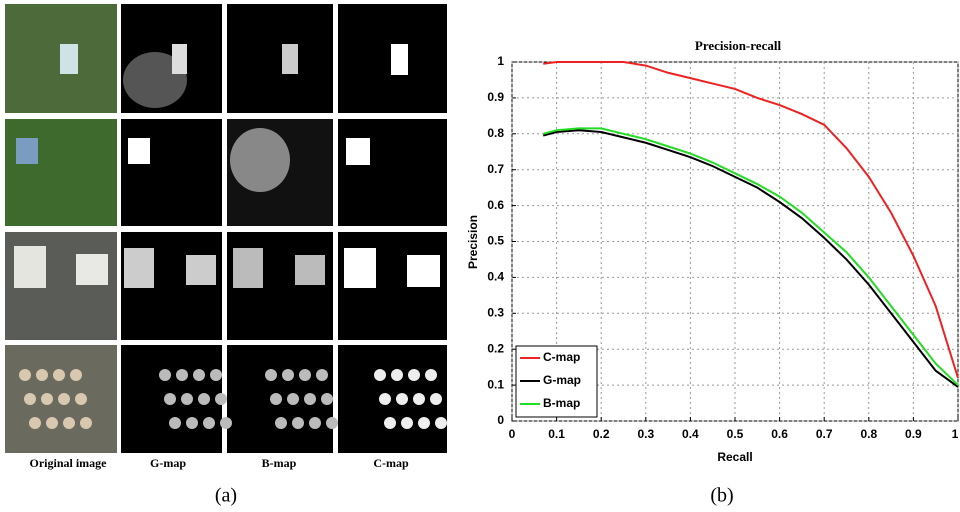 The image size is (960, 512). Describe the element at coordinates (735, 434) in the screenshot. I see `x-tick-label: 0.5` at that location.